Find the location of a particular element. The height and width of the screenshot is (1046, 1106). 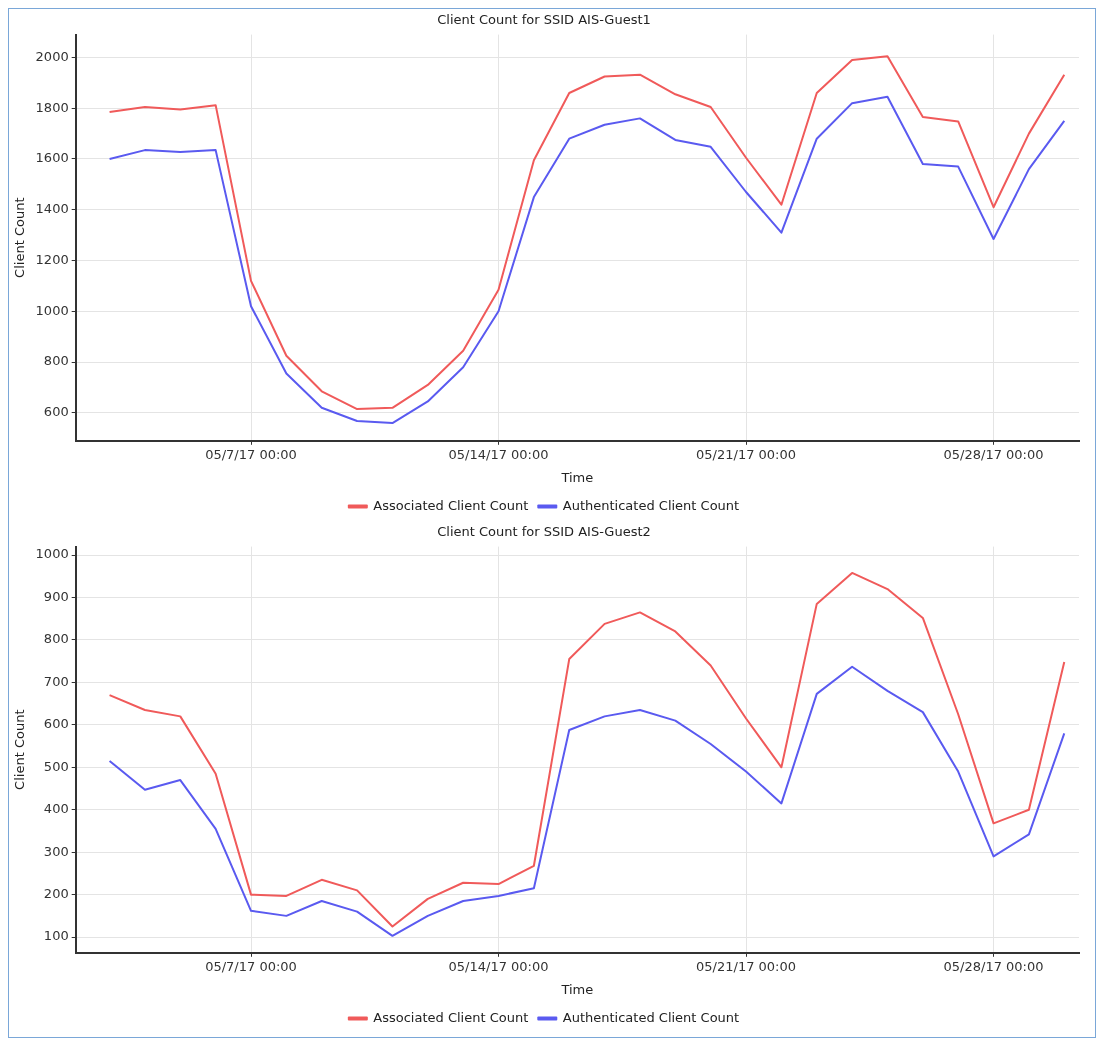

y-tick-label: 1200 is located at coordinates (52, 259).